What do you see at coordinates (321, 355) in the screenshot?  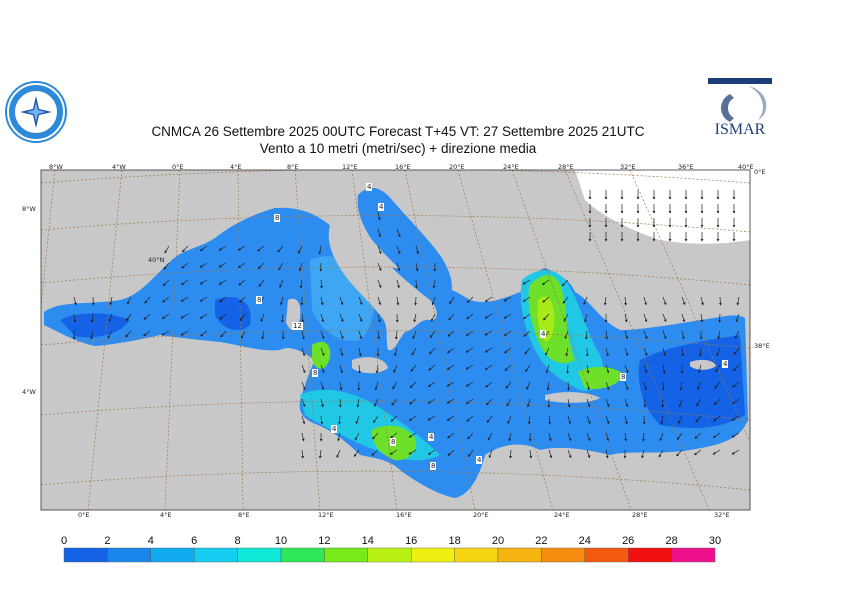 I see `wind-strong-sardinia` at bounding box center [321, 355].